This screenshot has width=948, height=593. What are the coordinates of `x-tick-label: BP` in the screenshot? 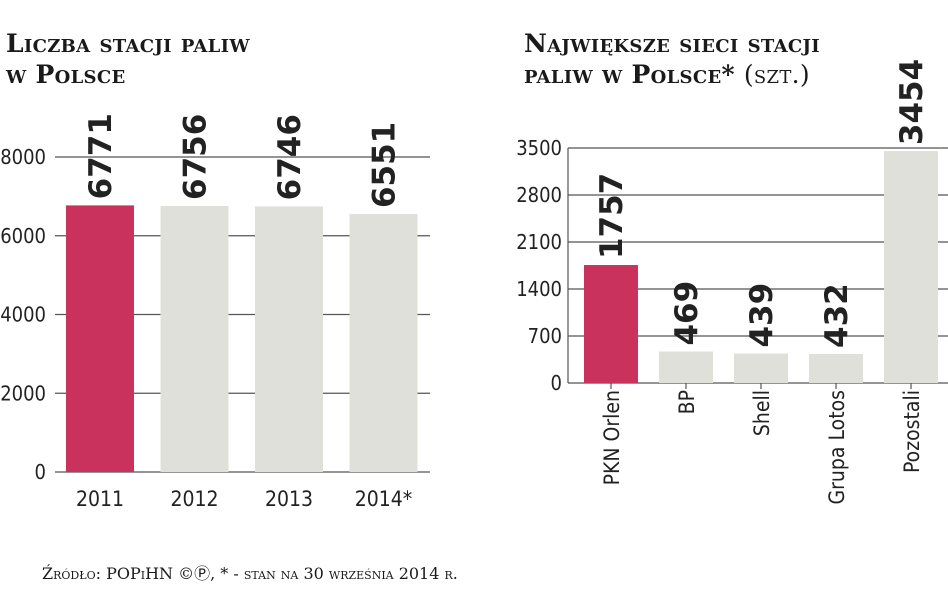 It's located at (687, 402).